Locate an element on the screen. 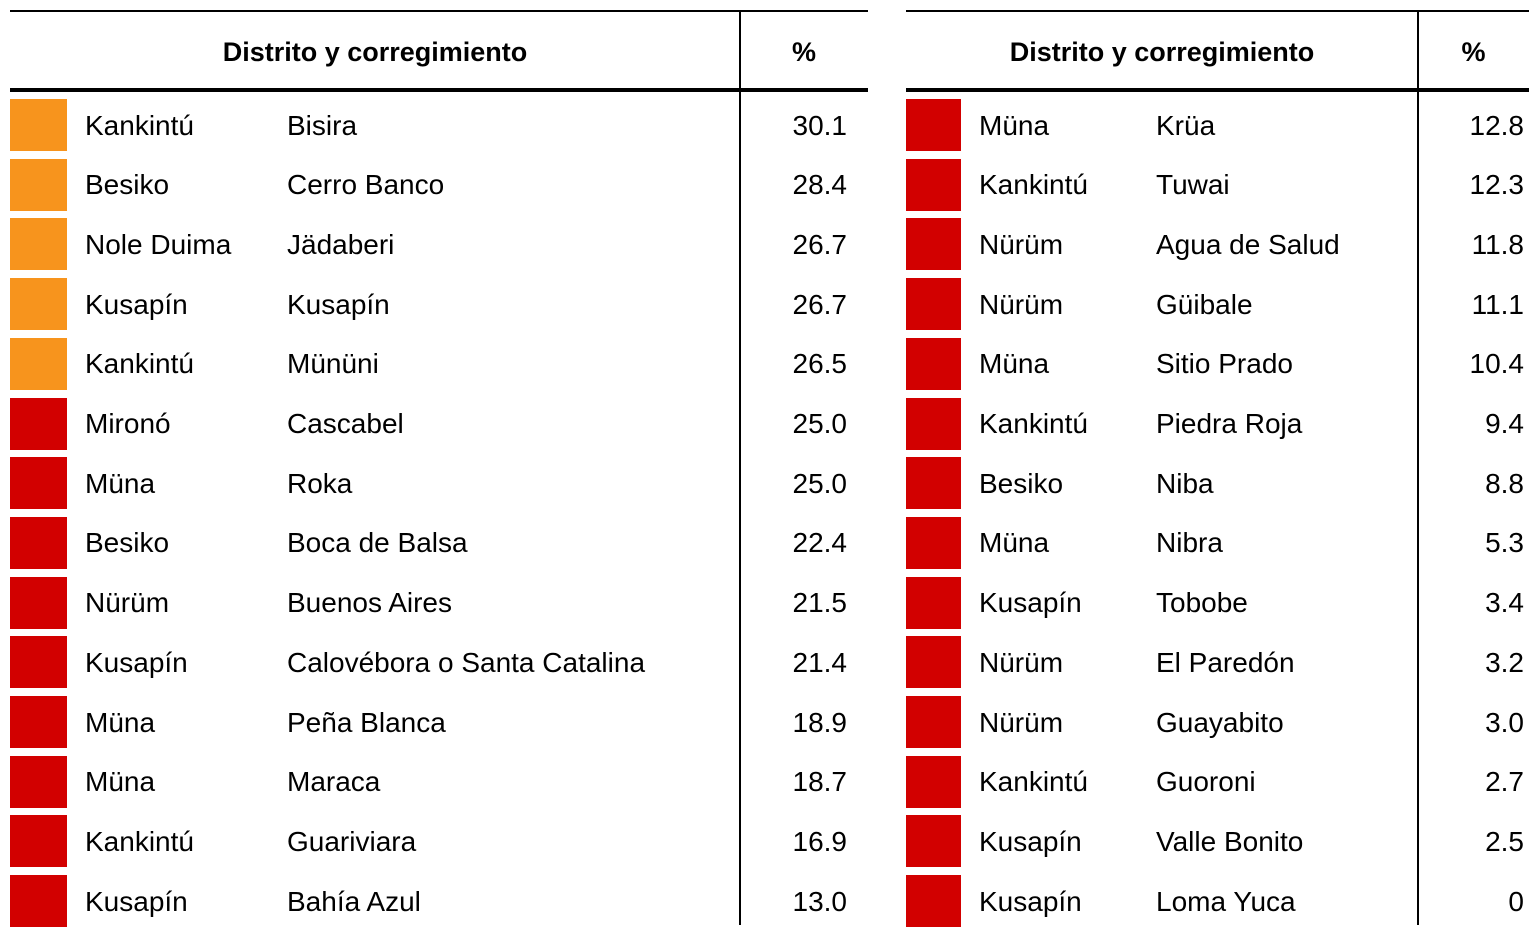 The width and height of the screenshot is (1529, 928). corregimiento: Guariviara is located at coordinates (352, 841).